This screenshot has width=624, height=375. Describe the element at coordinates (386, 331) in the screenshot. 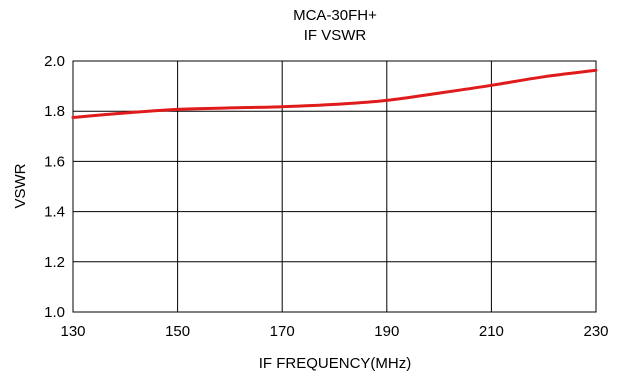

I see `x-tick-label: 190` at that location.